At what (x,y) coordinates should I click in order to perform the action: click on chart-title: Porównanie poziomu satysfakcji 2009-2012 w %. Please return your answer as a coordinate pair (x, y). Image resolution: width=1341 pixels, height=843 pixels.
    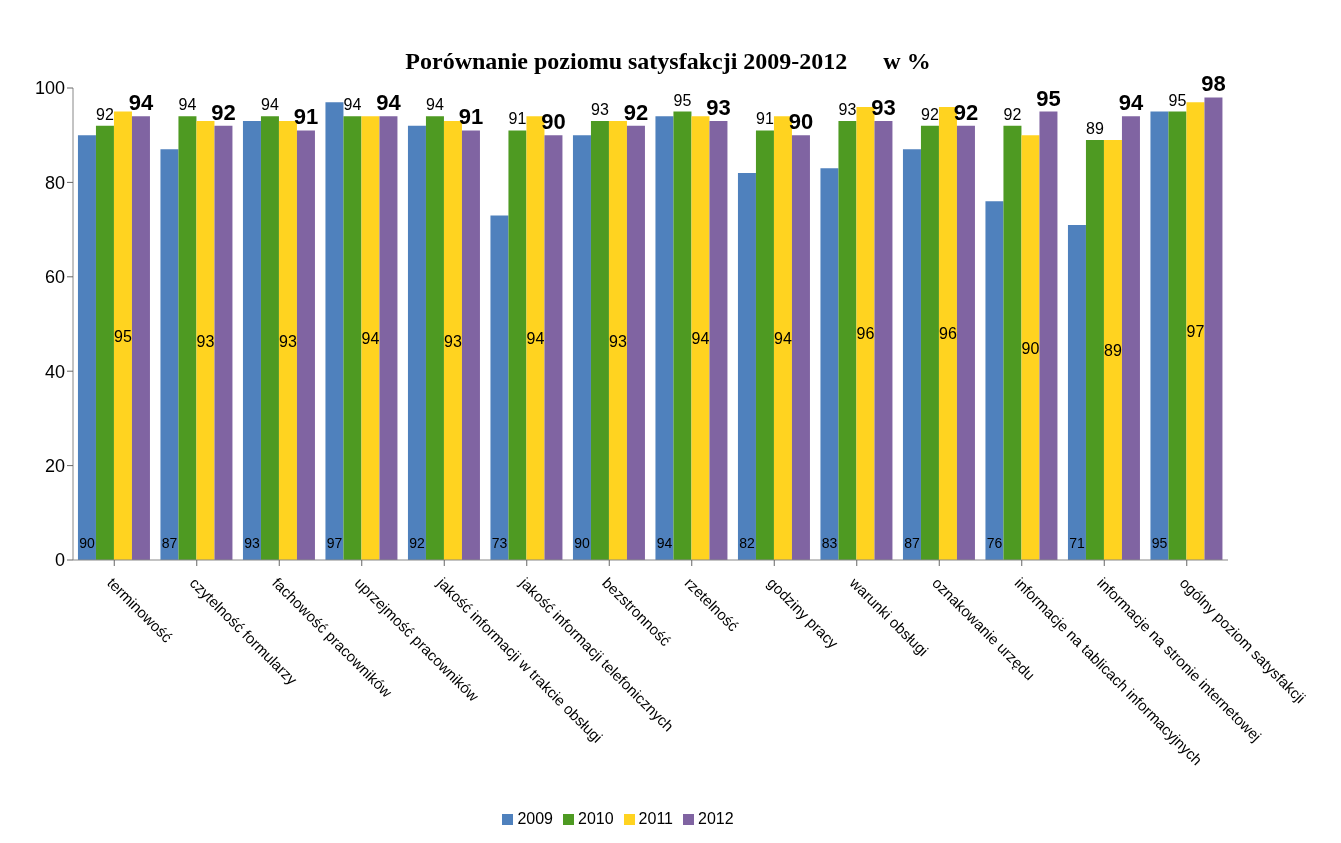
    Looking at the image, I should click on (668, 61).